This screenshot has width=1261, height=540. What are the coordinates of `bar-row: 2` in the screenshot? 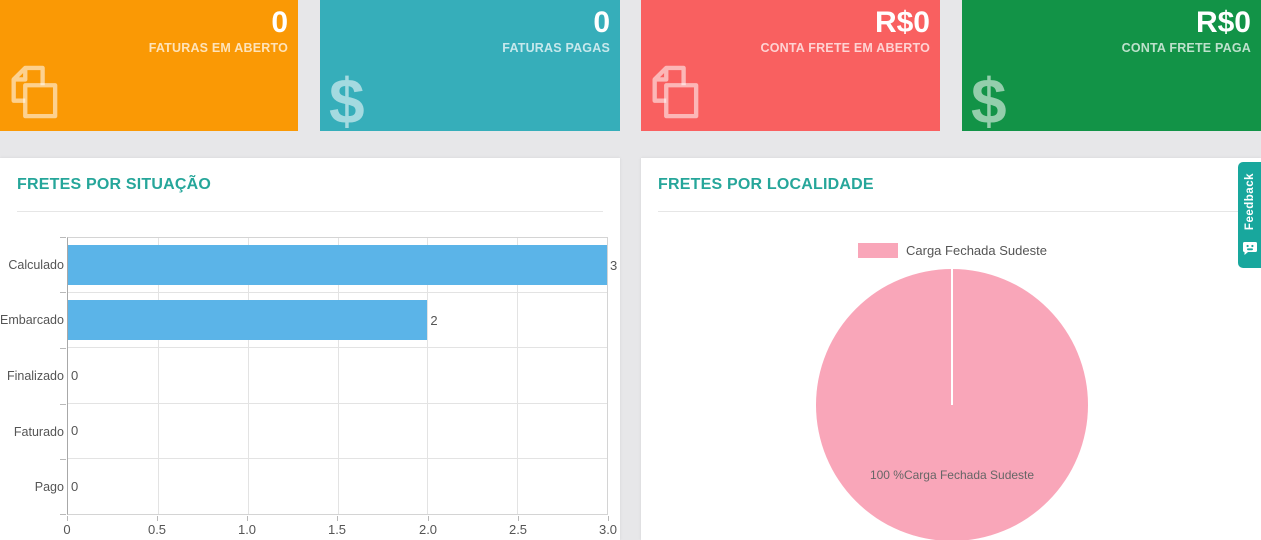 It's located at (337, 321).